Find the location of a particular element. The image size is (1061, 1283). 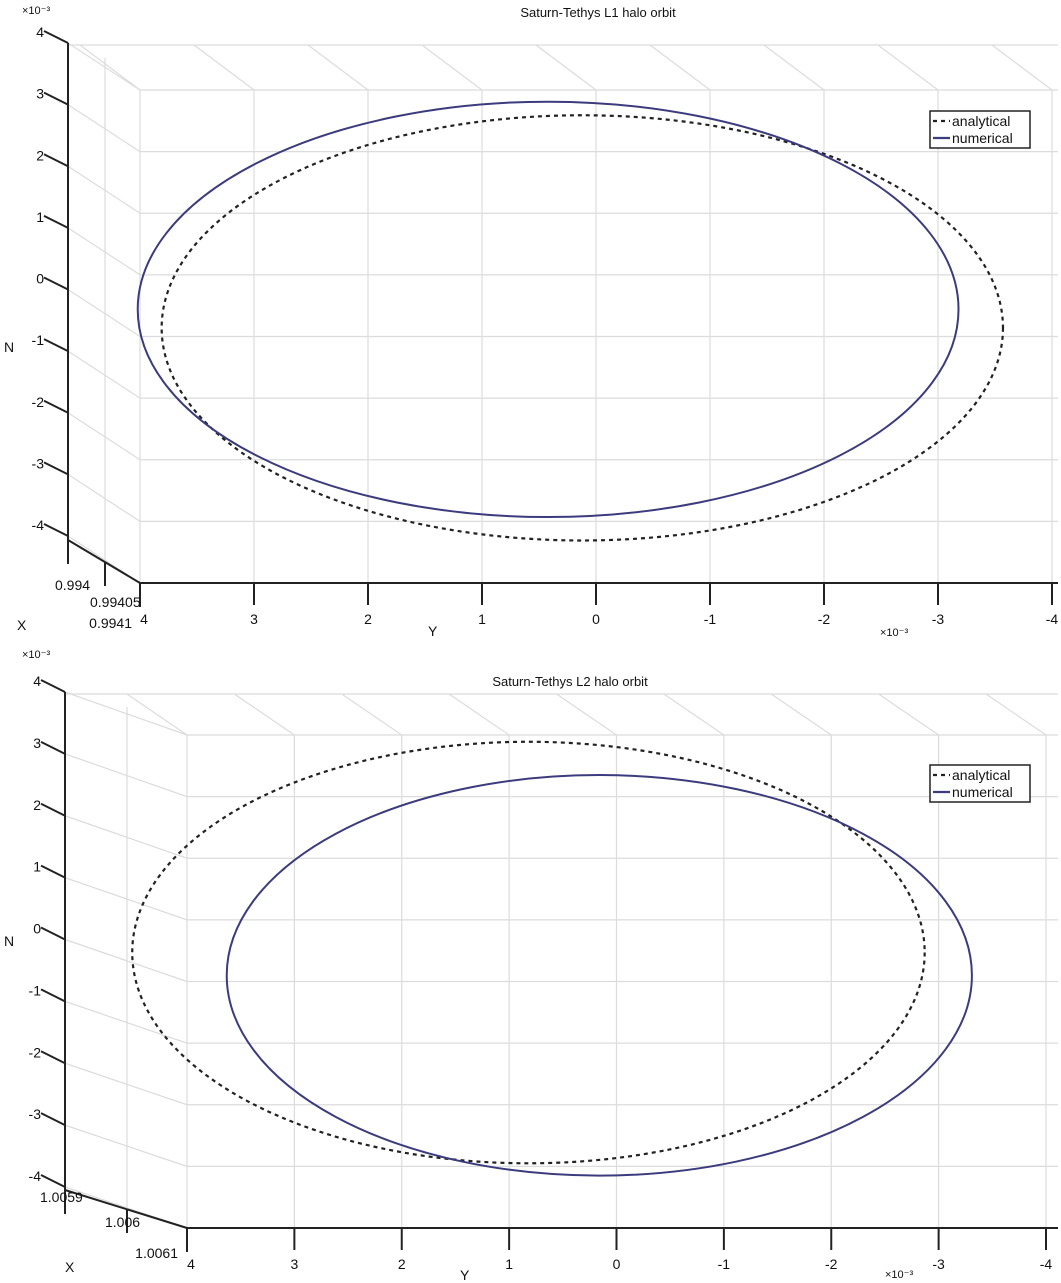

y-tick-label: 4 is located at coordinates (144, 619).